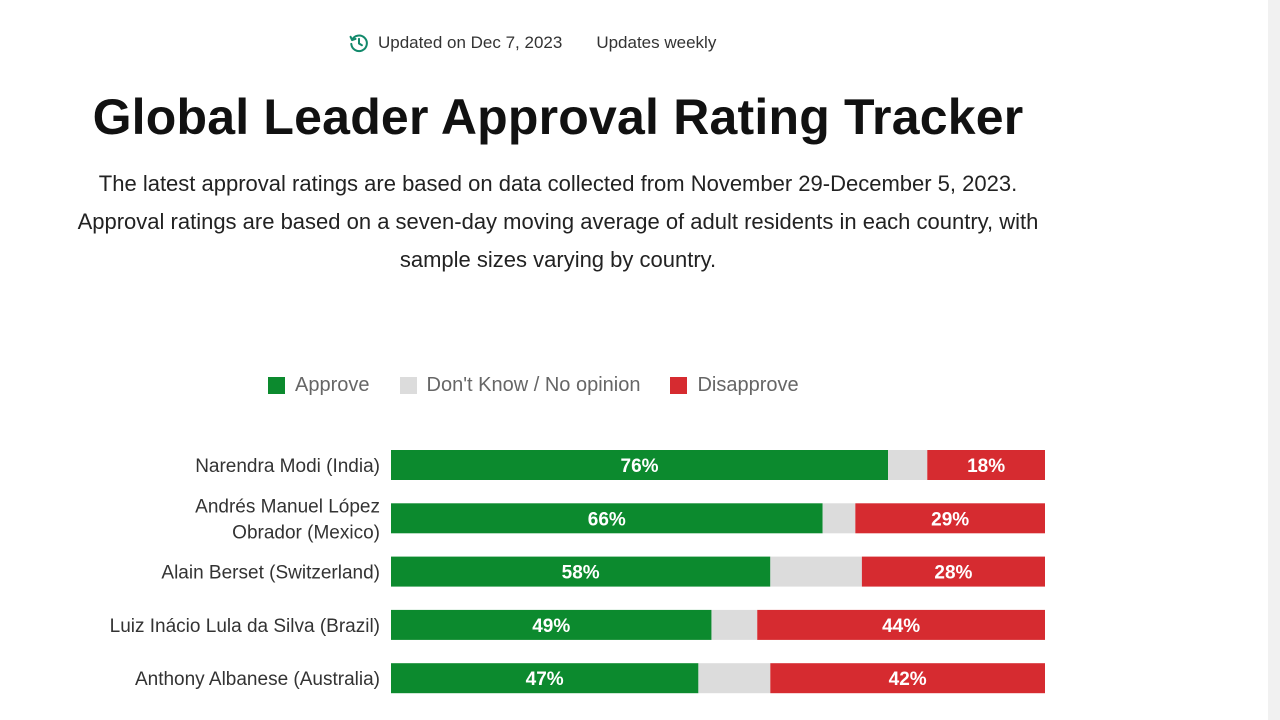 The height and width of the screenshot is (720, 1280). I want to click on data-label-disapprove: 44%, so click(901, 626).